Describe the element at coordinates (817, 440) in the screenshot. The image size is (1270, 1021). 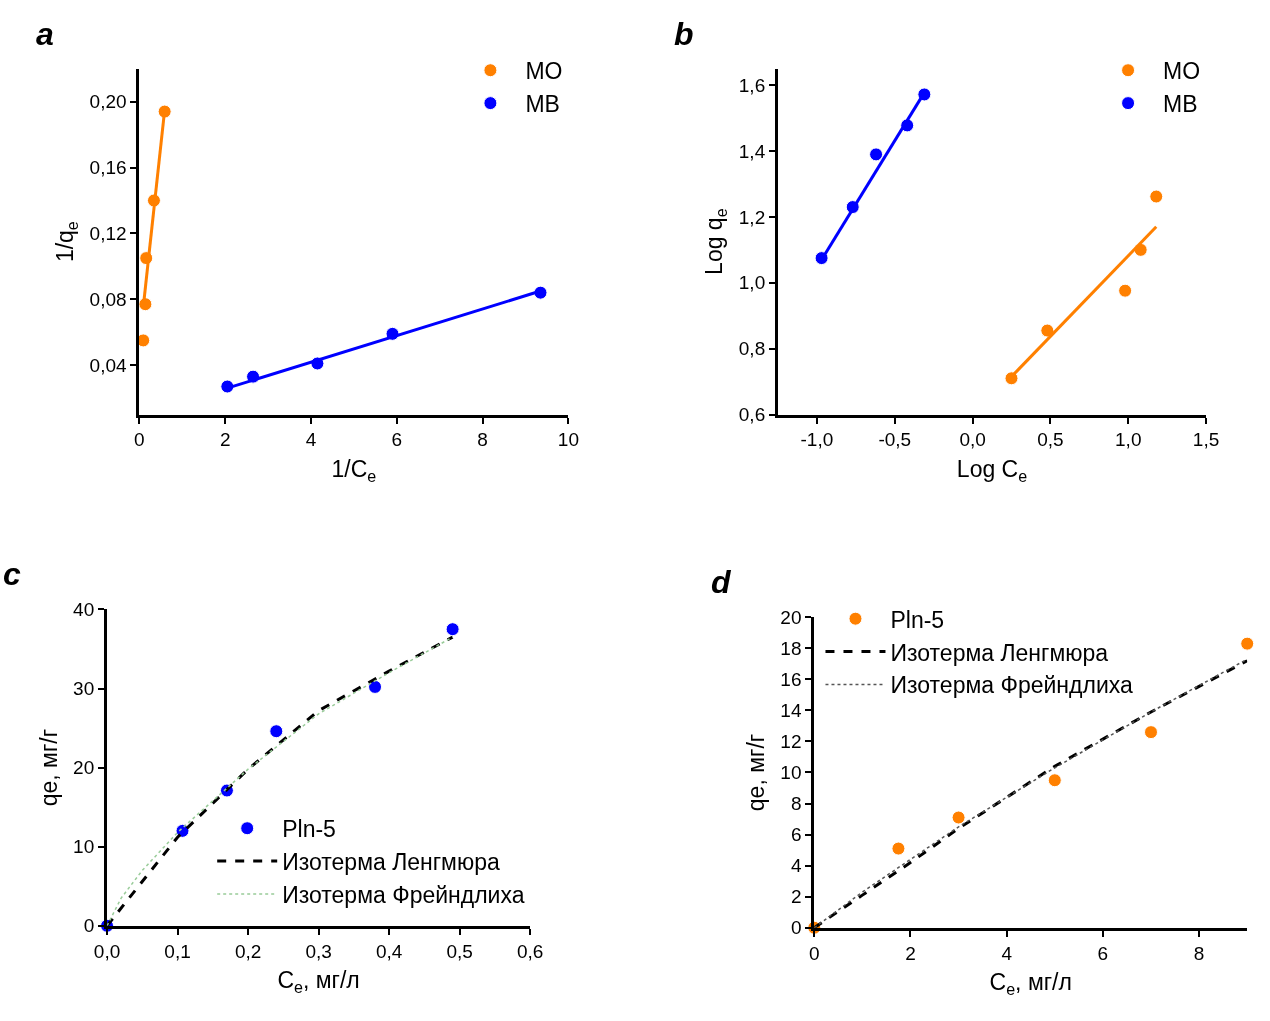
I see `x-tick-label: -1,0` at that location.